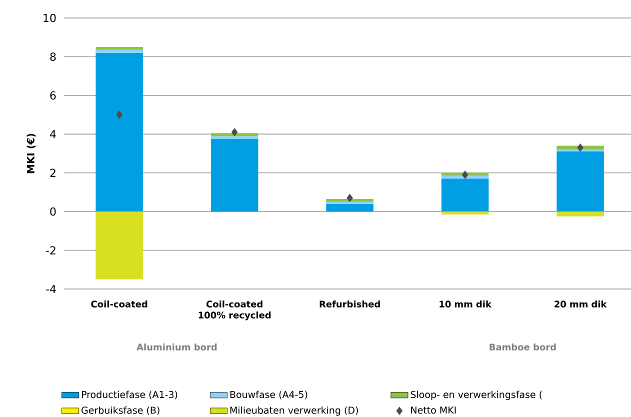  I want to click on text: Aluminium bord, so click(176, 347).